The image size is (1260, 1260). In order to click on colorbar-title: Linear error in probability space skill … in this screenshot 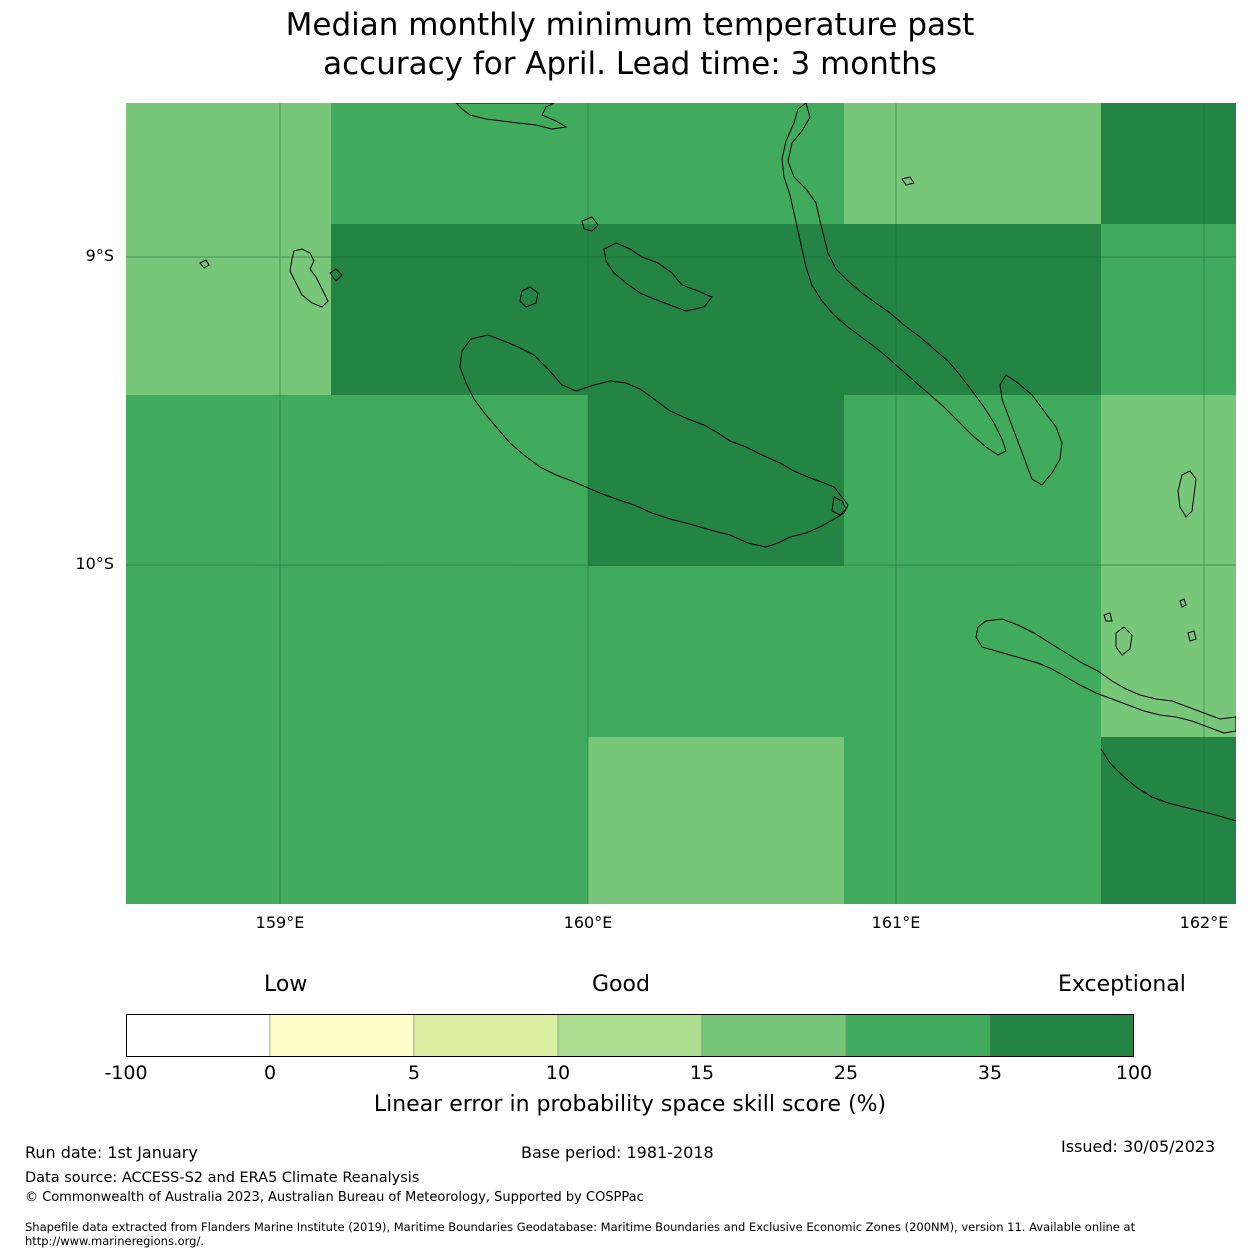, I will do `click(630, 1104)`.